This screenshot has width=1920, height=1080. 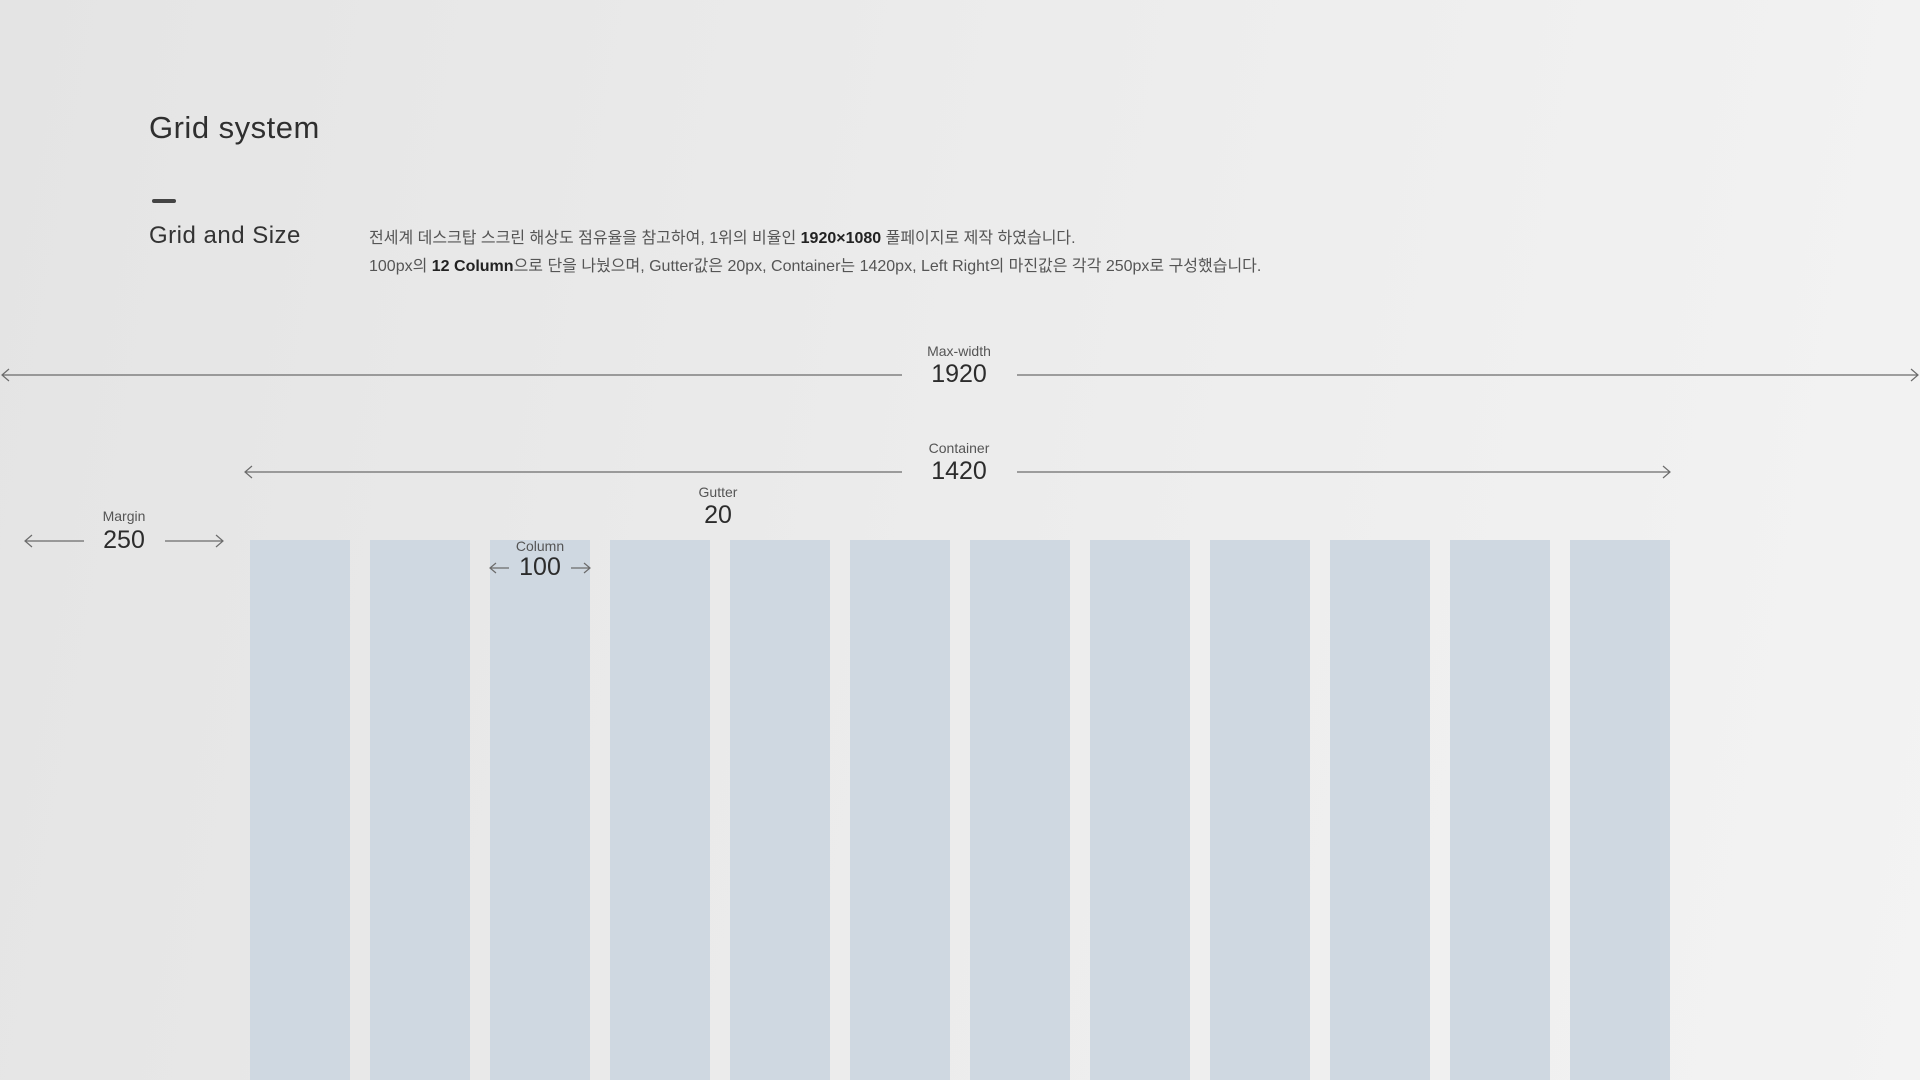 I want to click on gutter-label: Gutter, so click(x=718, y=492).